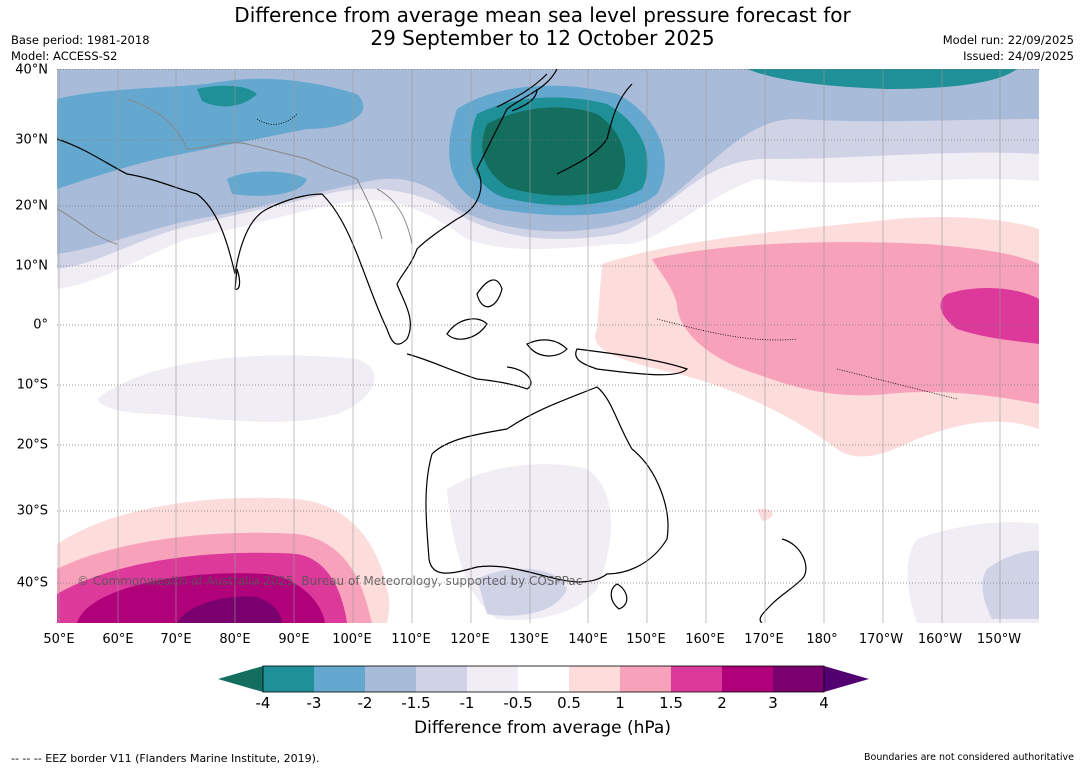 This screenshot has width=1085, height=770. Describe the element at coordinates (518, 703) in the screenshot. I see `colorbar-tick: -0.5` at that location.